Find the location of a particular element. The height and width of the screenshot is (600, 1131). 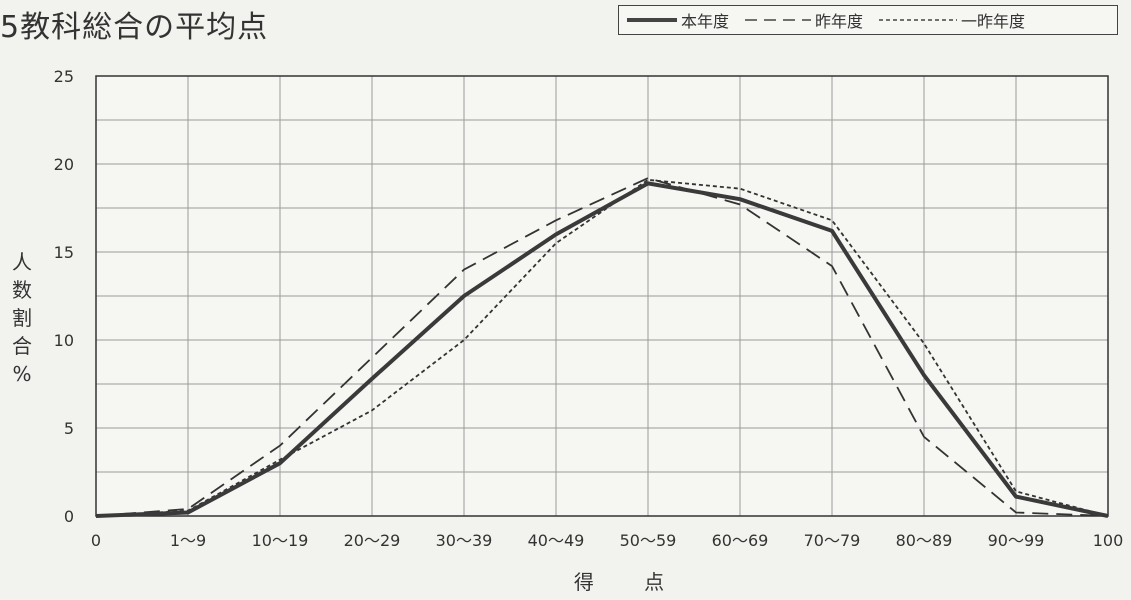

x-tick-label: 20～29 is located at coordinates (372, 540).